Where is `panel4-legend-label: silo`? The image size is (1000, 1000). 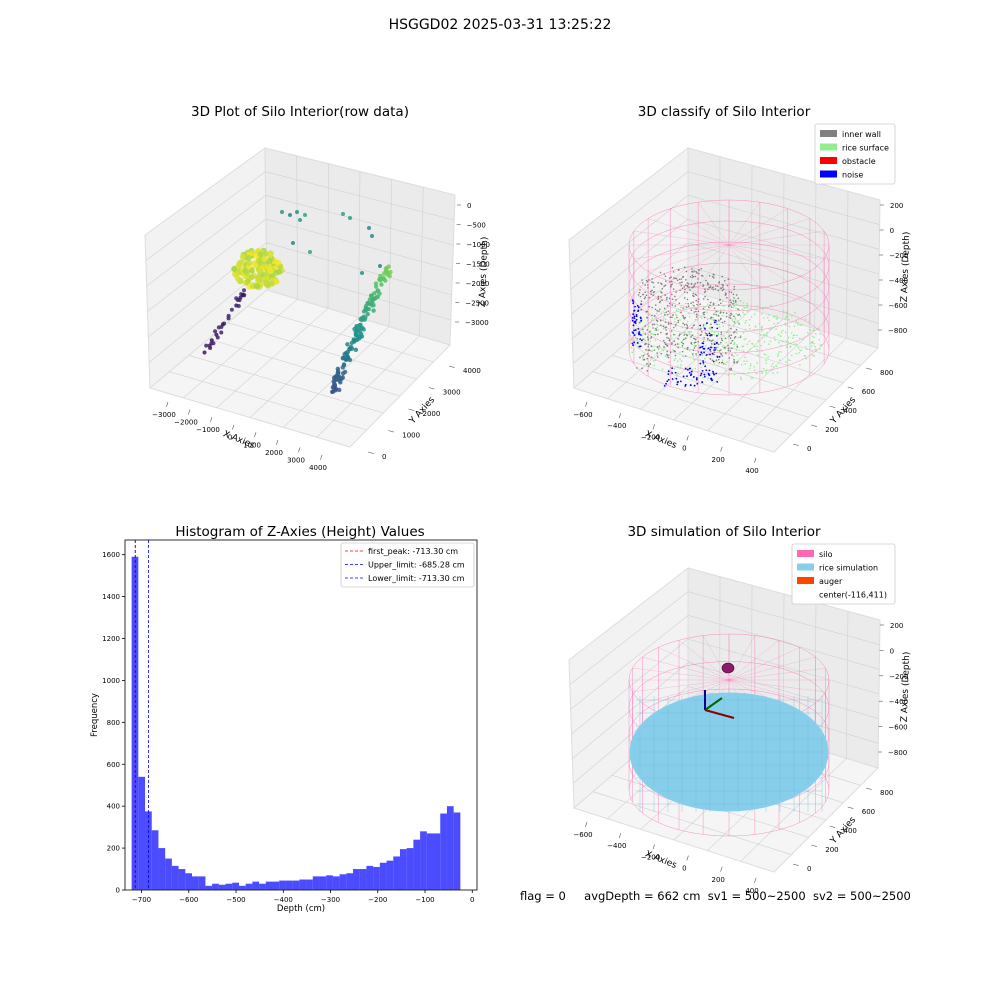
panel4-legend-label: silo is located at coordinates (826, 554).